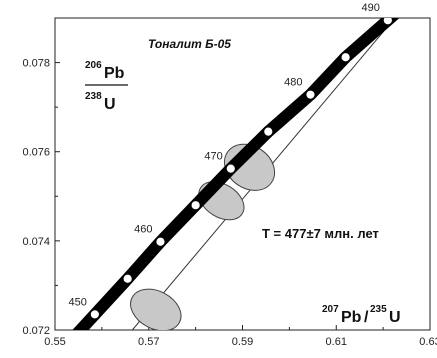 The height and width of the screenshot is (358, 437). Describe the element at coordinates (36, 64) in the screenshot. I see `y-tick-label-3: 0.078` at that location.